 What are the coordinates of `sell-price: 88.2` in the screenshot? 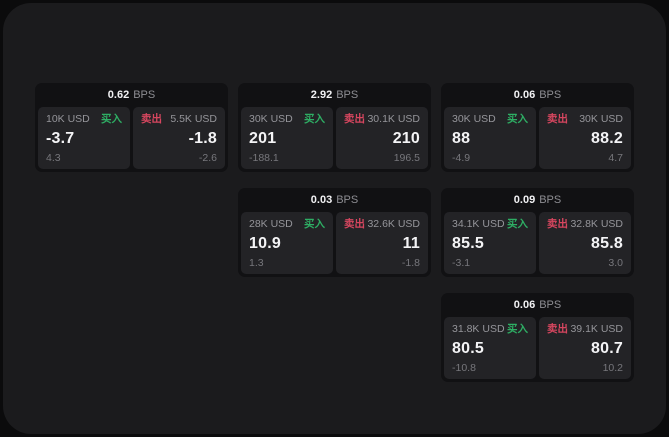 It's located at (607, 138).